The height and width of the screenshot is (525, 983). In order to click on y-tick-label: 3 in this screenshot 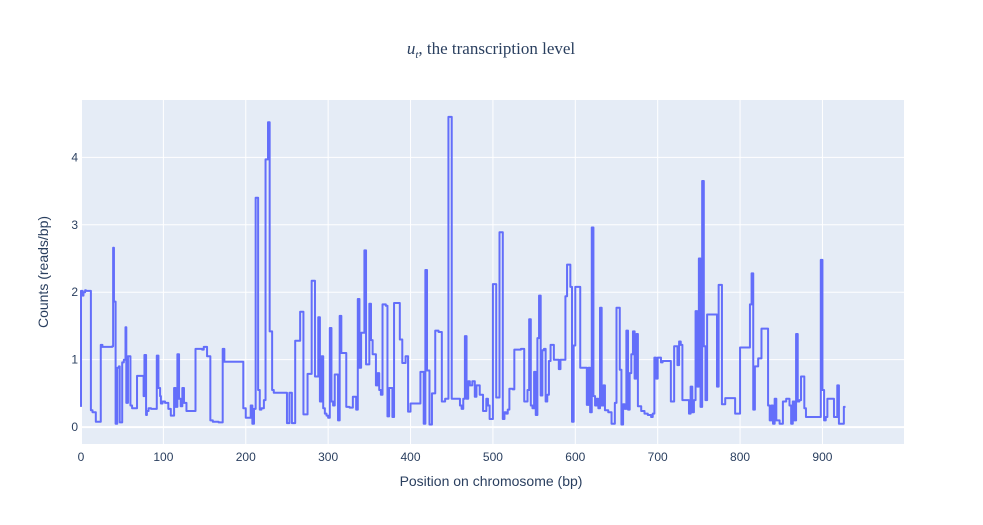, I will do `click(74, 225)`.